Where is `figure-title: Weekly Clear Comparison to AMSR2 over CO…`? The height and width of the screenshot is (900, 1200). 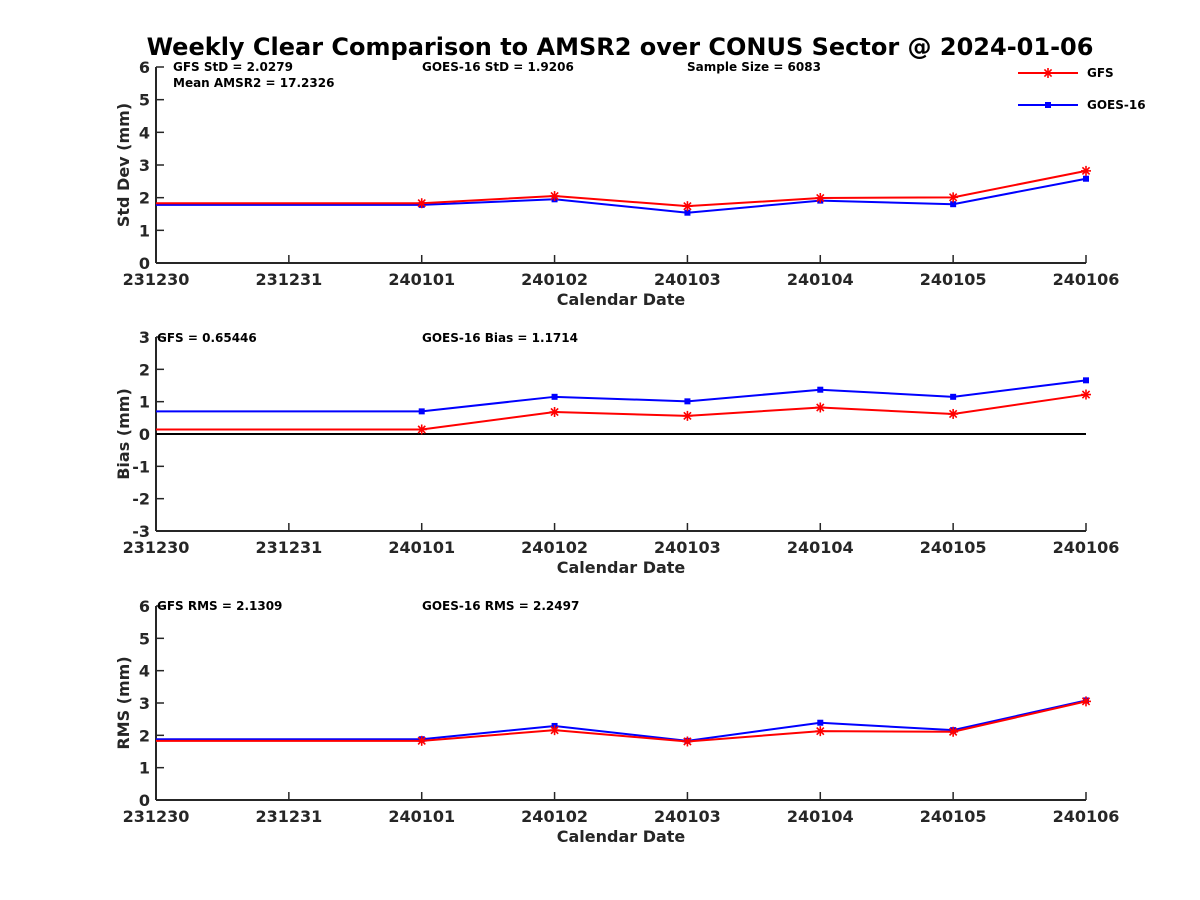 figure-title: Weekly Clear Comparison to AMSR2 over CO… is located at coordinates (620, 47).